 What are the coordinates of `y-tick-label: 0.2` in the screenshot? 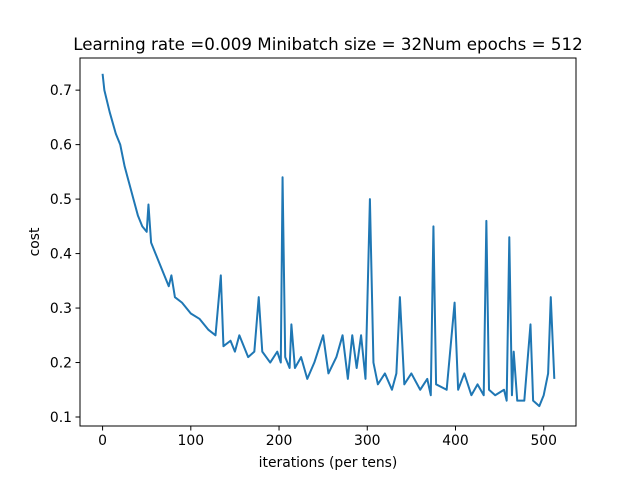 It's located at (61, 364).